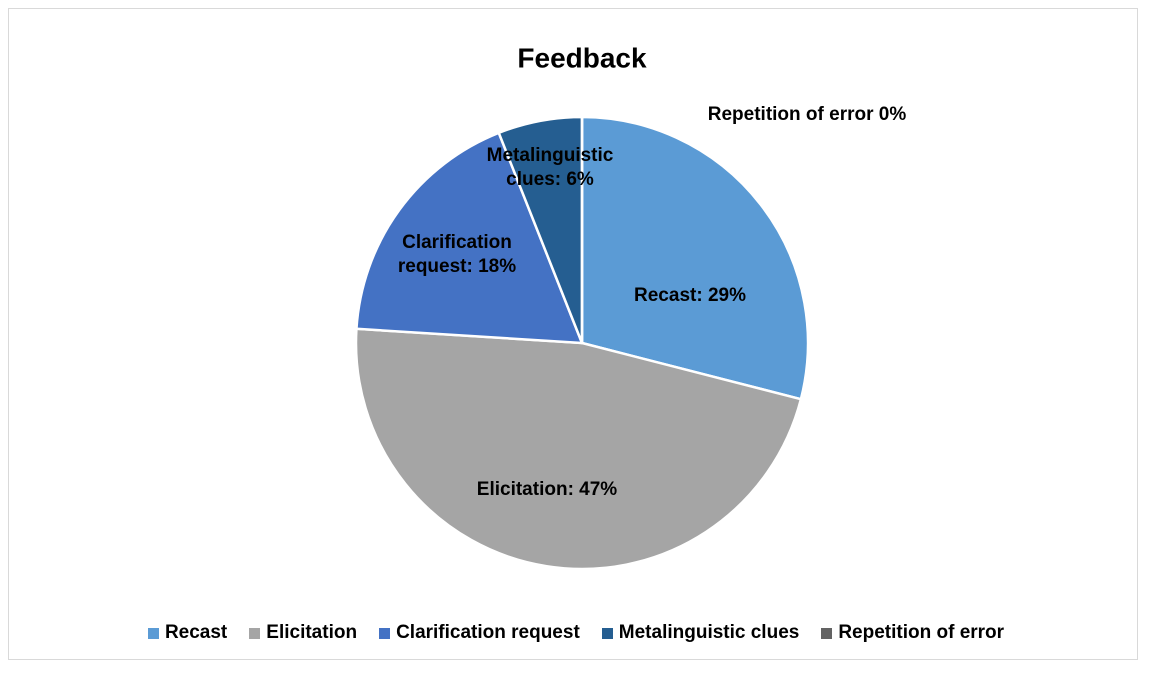 This screenshot has width=1152, height=675. What do you see at coordinates (312, 632) in the screenshot?
I see `legend-label: Elicitation` at bounding box center [312, 632].